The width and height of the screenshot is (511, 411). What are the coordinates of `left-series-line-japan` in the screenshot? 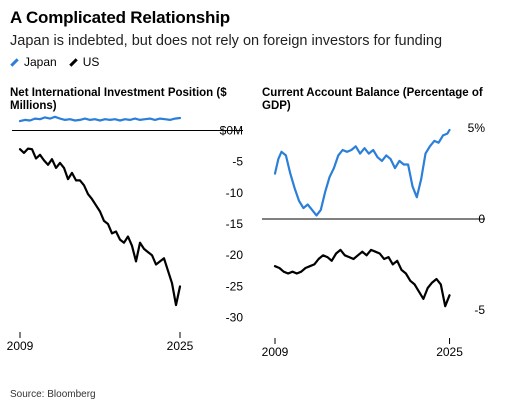 It's located at (100, 119).